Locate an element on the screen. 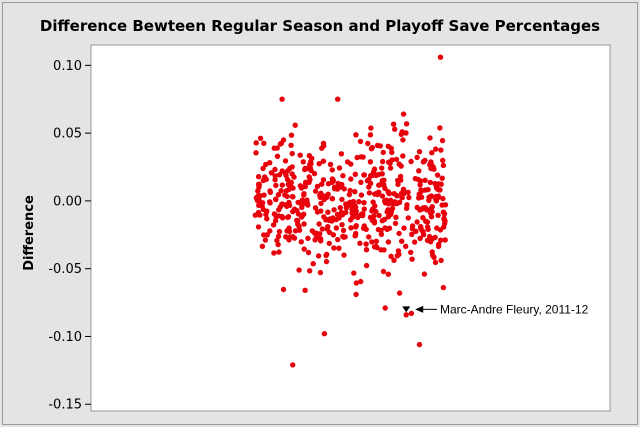  y-tick-label: -0.05 is located at coordinates (65, 269).